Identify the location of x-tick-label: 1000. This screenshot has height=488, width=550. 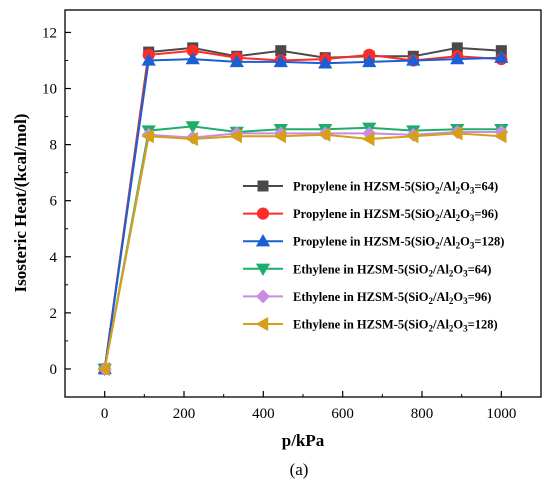
(501, 414).